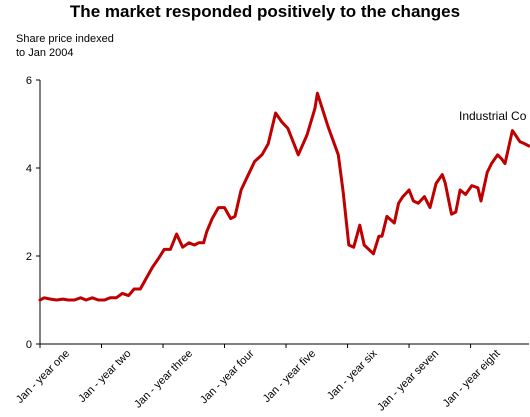 The image size is (530, 417). Describe the element at coordinates (29, 169) in the screenshot. I see `y-tick-label: 4` at that location.